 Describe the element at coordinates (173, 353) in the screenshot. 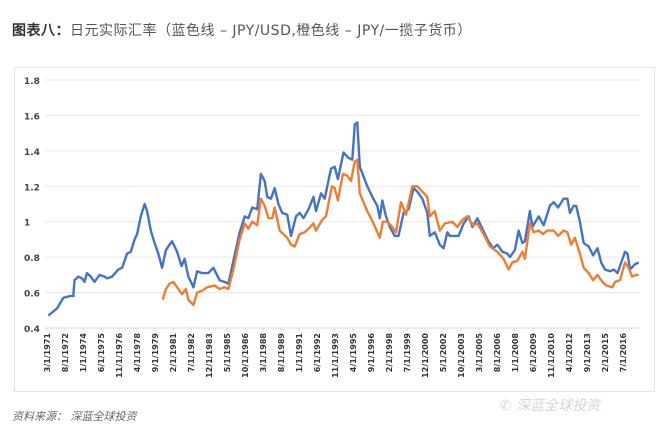

I see `x-tick-label: 2/1/1981` at that location.